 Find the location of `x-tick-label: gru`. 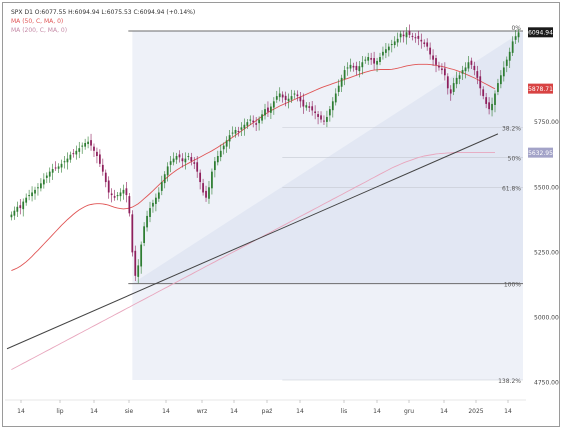

x-tick-label: gru is located at coordinates (409, 411).